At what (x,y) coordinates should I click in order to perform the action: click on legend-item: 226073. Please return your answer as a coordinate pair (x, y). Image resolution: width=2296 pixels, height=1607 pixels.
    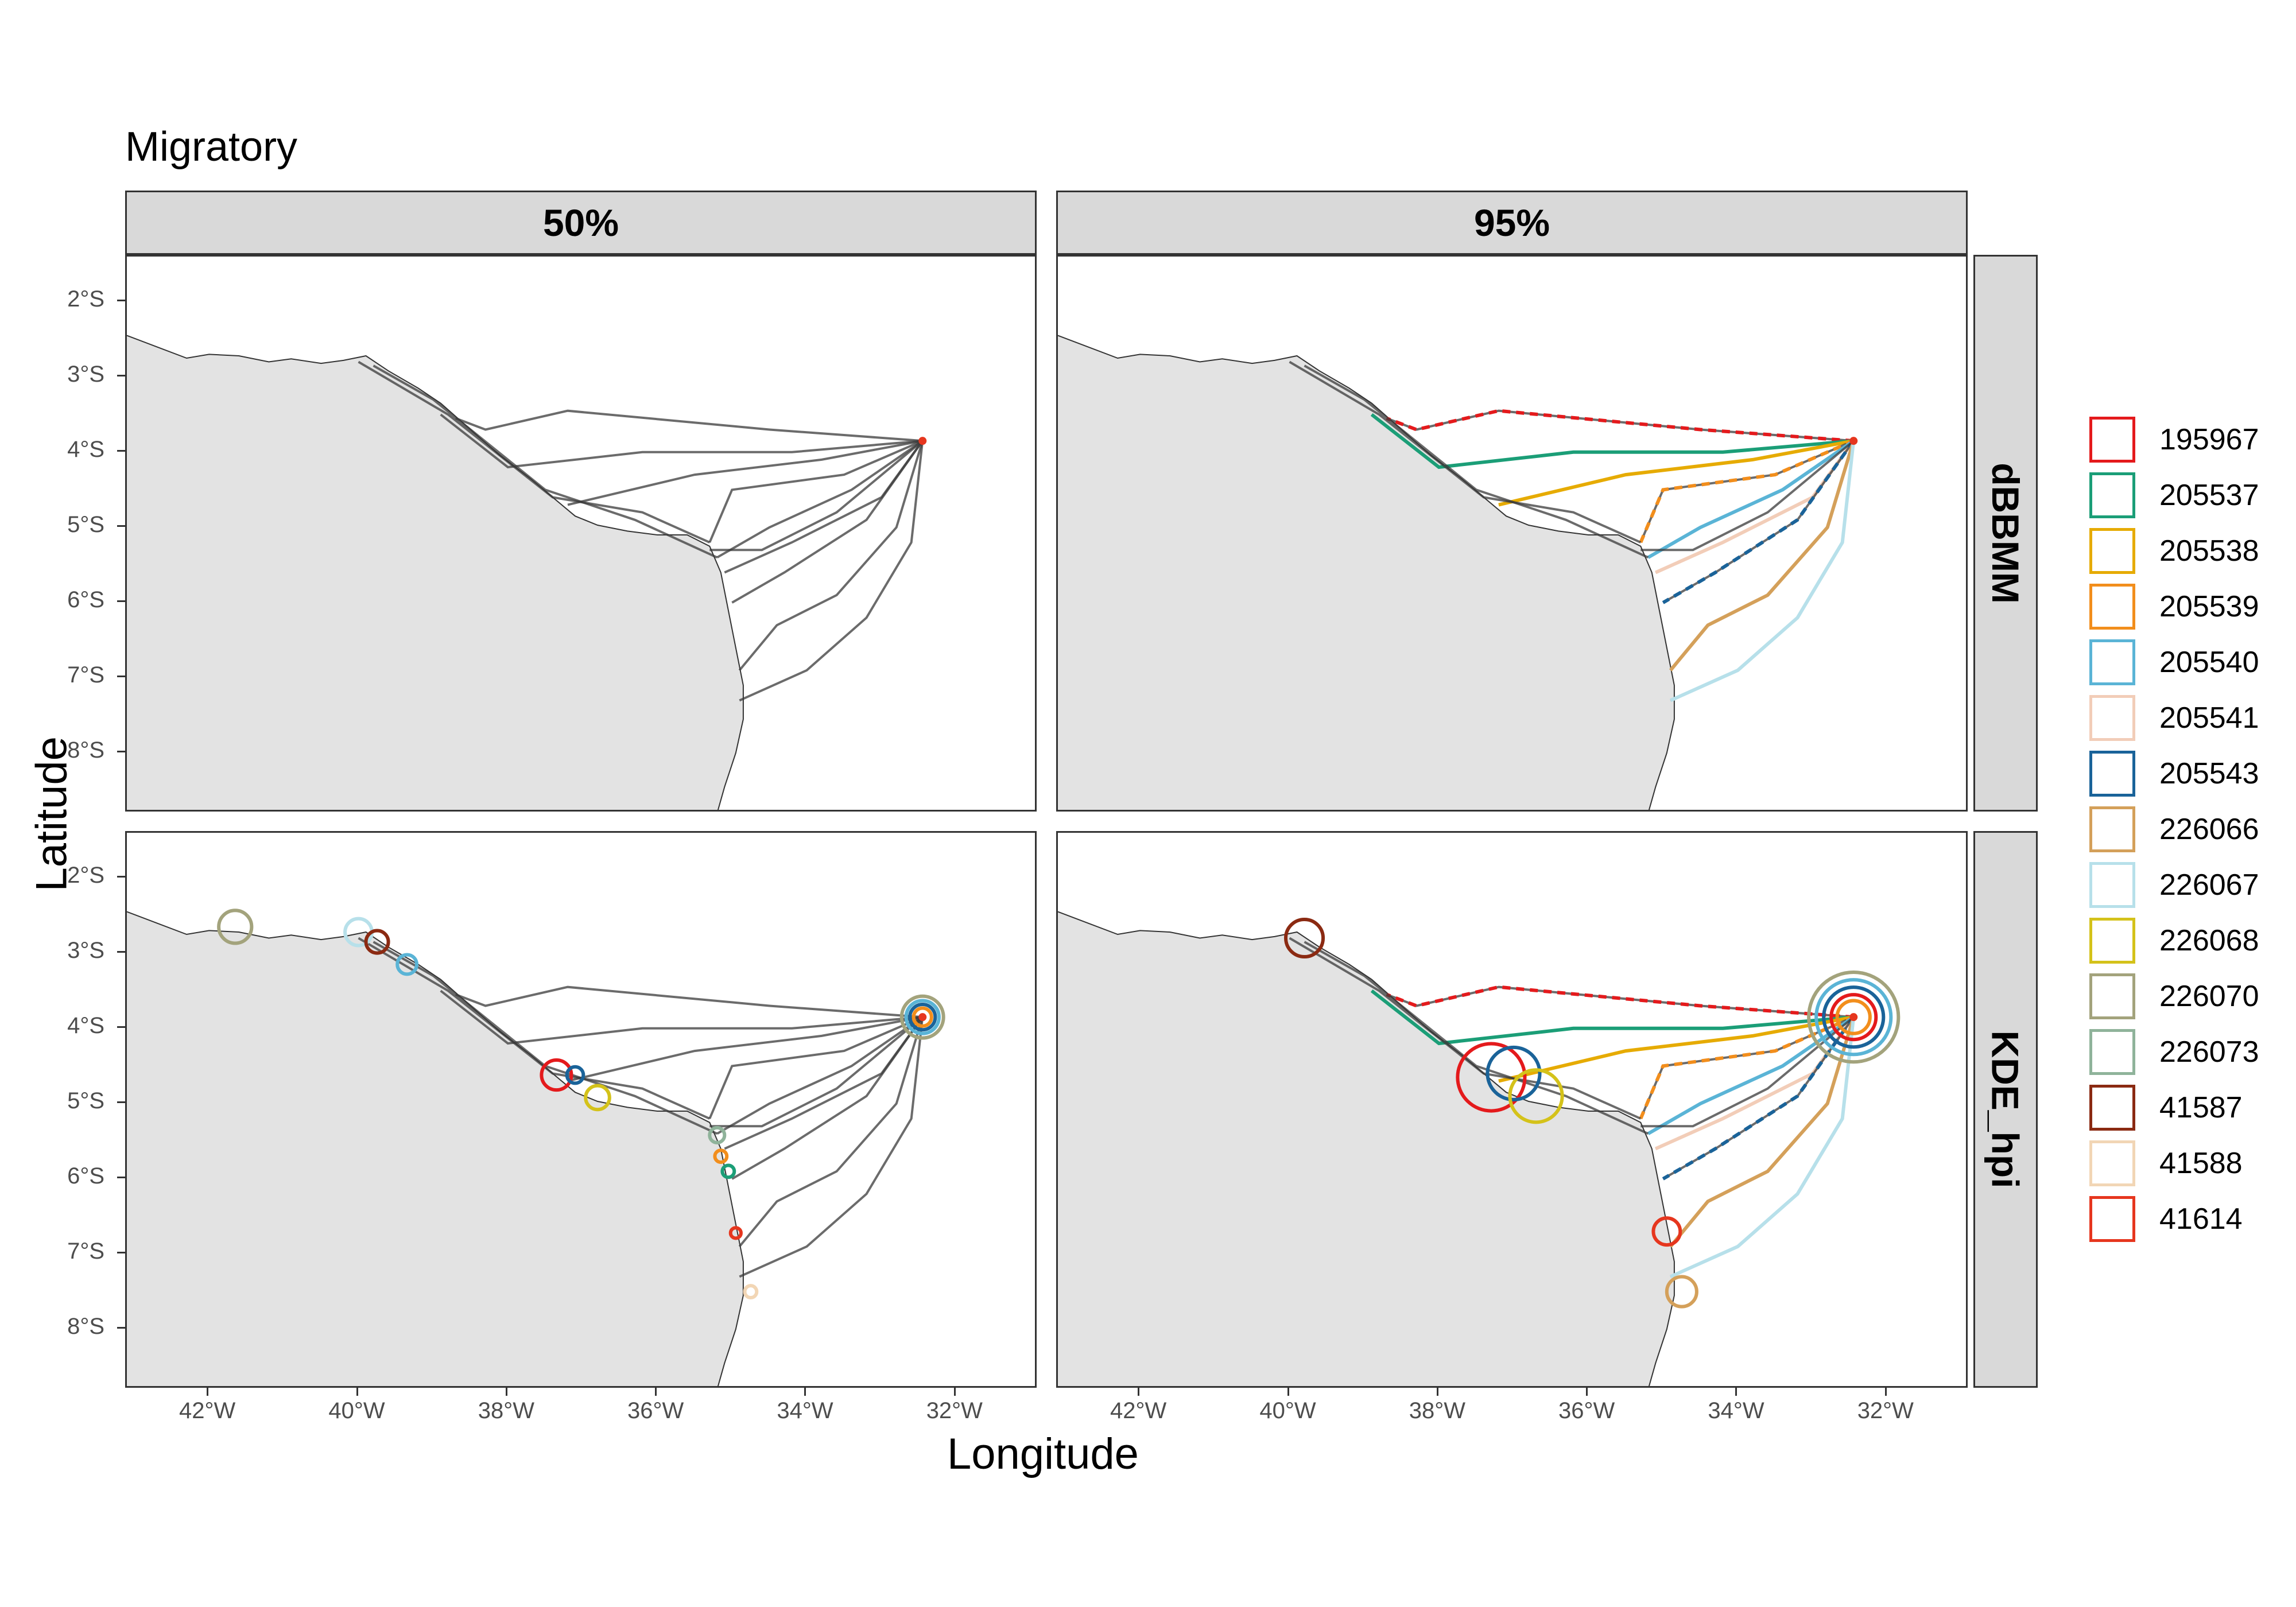
    Looking at the image, I should click on (2187, 1050).